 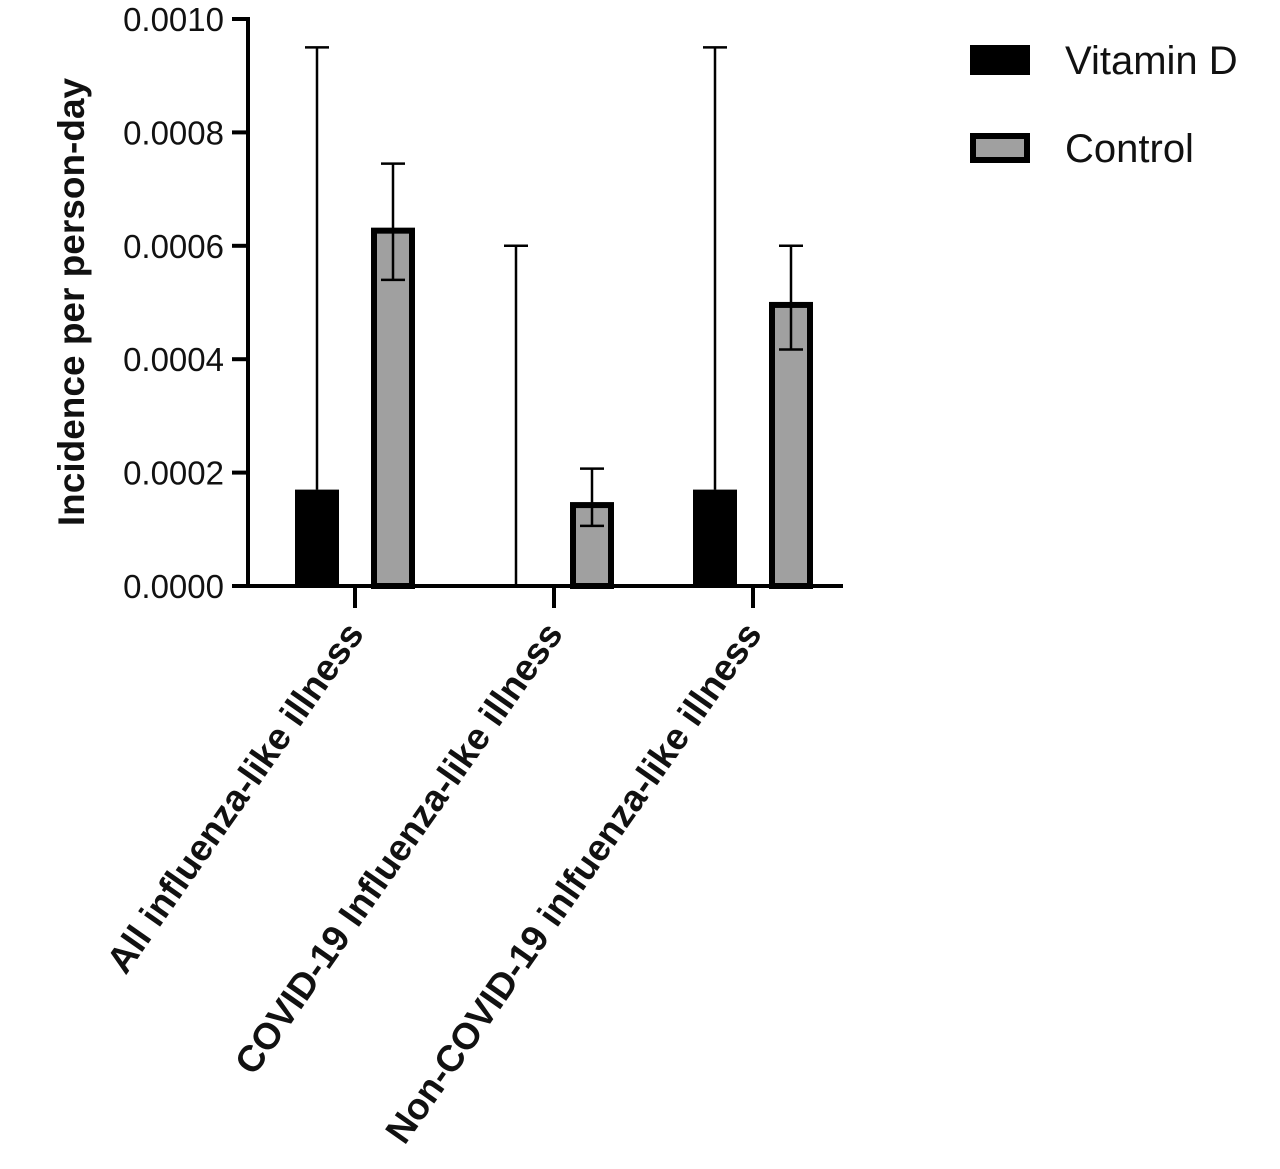 I want to click on y-tick-label: 0.0002, so click(x=173, y=473).